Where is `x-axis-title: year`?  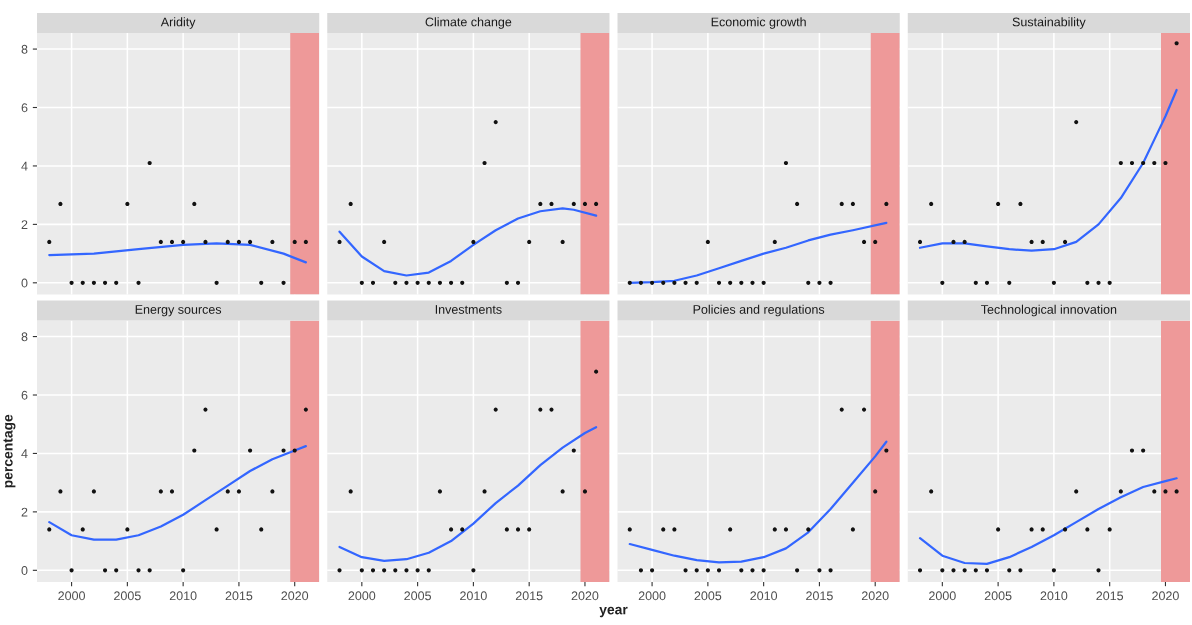 x-axis-title: year is located at coordinates (613, 612).